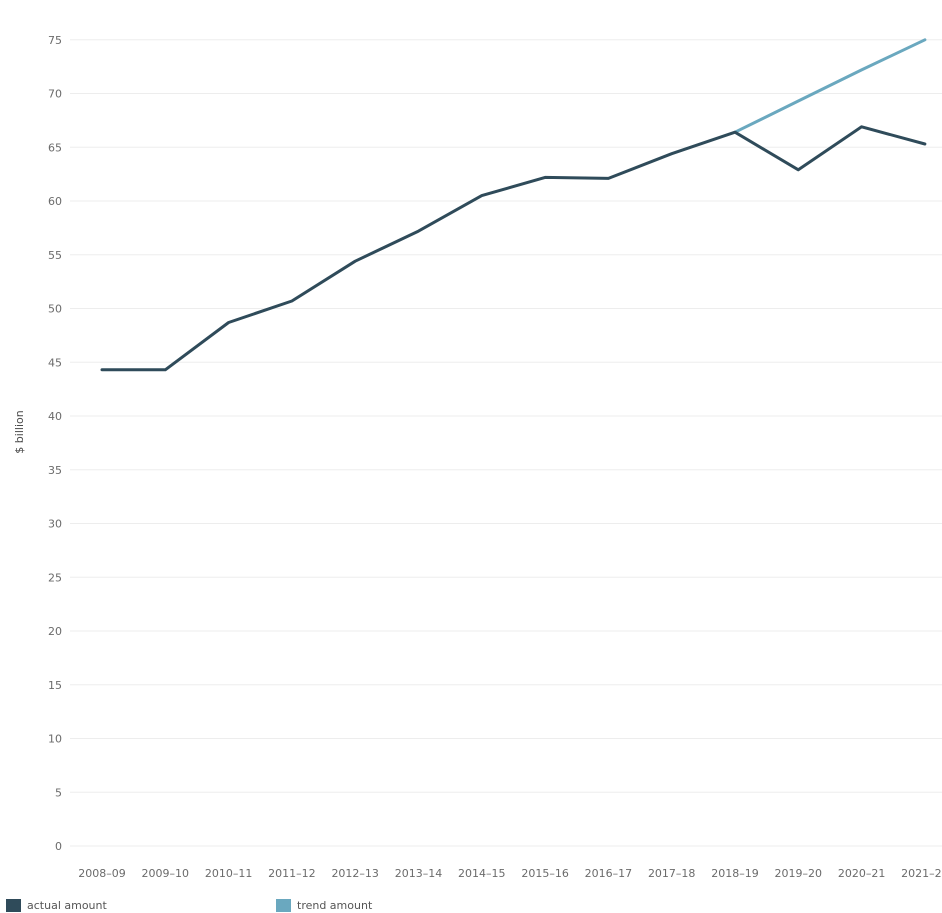 The image size is (942, 913). I want to click on legend-swatch-trend, so click(283, 905).